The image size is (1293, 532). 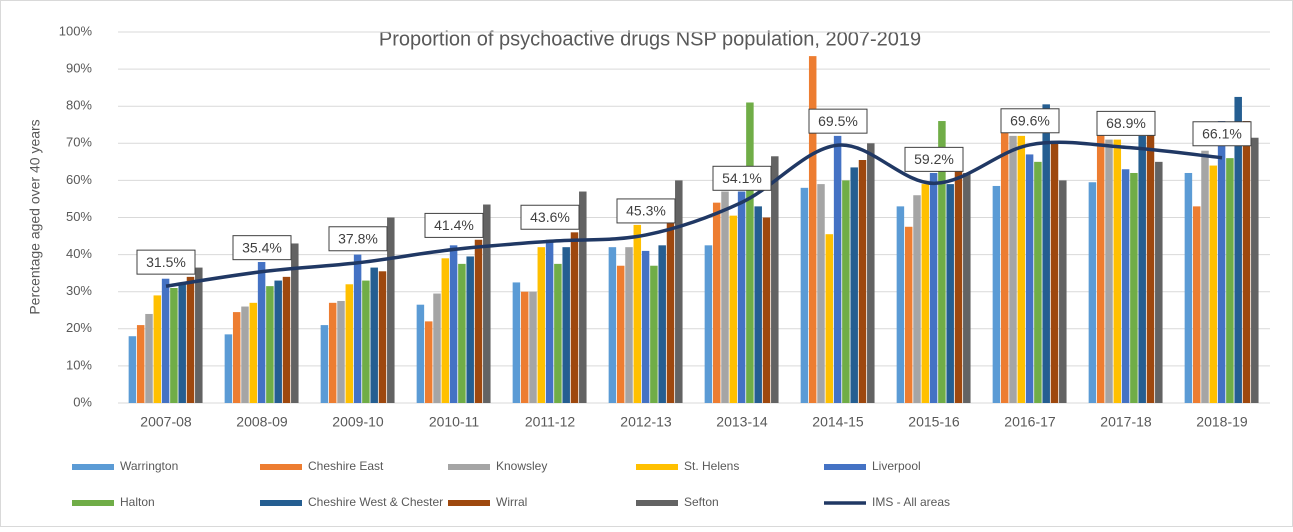 I want to click on data-label: 31.5%, so click(x=166, y=262).